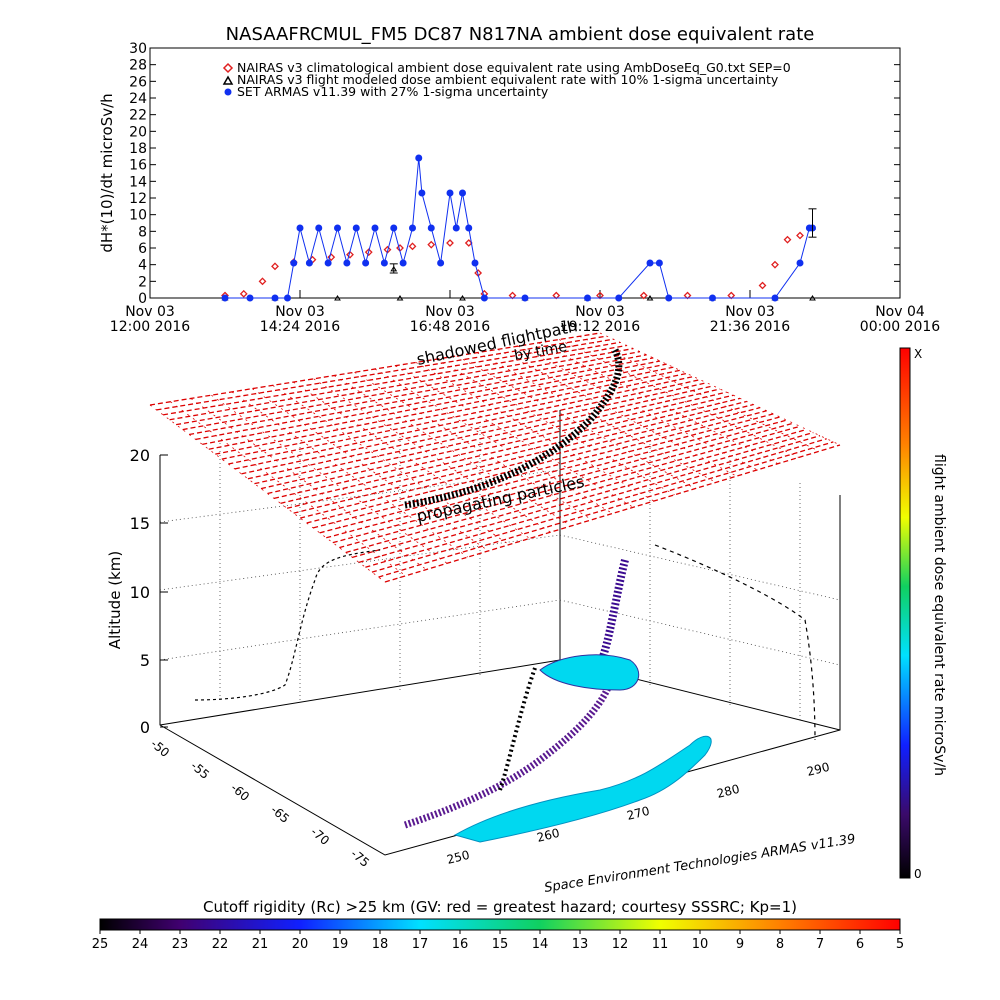 The width and height of the screenshot is (1000, 1000). Describe the element at coordinates (740, 944) in the screenshot. I see `rigidity-tick-label: 9` at that location.